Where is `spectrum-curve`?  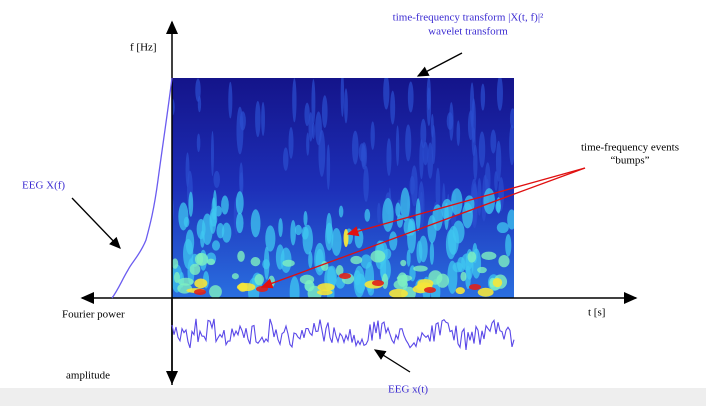 spectrum-curve is located at coordinates (142, 188).